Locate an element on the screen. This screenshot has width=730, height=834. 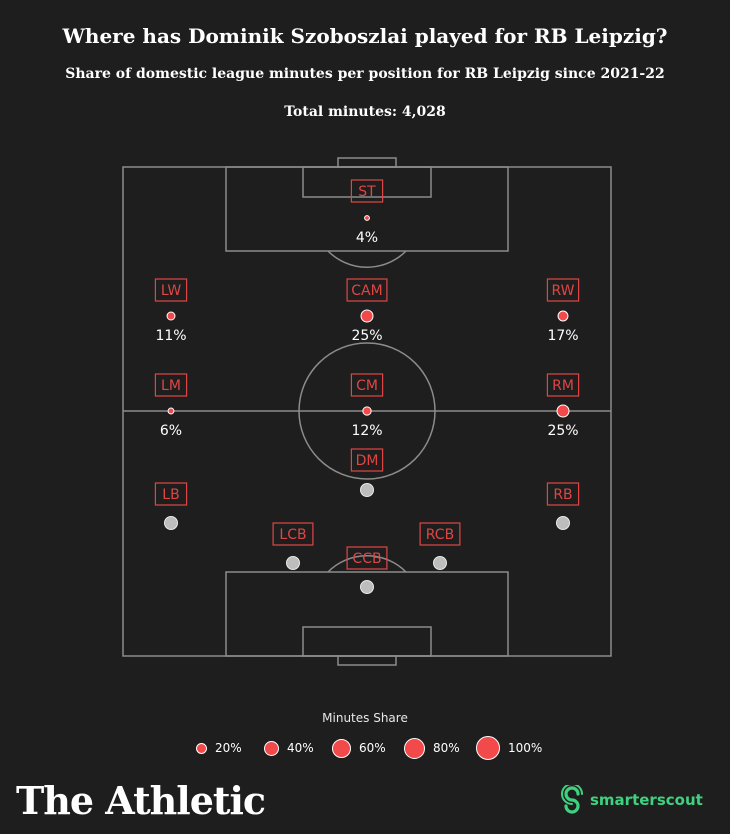
position-label-box-rcb is located at coordinates (440, 534).